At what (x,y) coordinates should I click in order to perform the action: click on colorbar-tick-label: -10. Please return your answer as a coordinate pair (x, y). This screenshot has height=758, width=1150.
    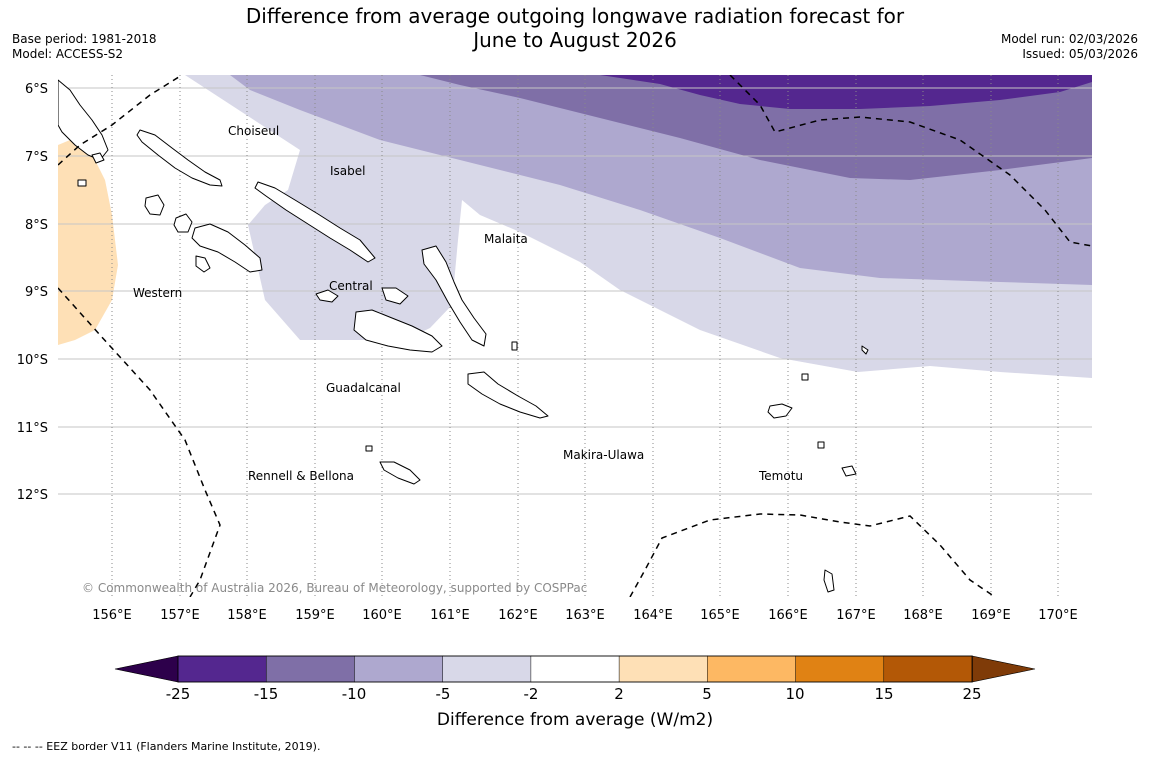
    Looking at the image, I should click on (354, 694).